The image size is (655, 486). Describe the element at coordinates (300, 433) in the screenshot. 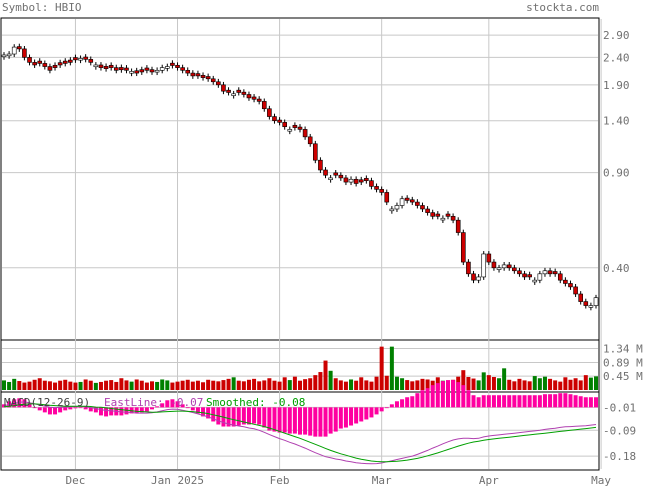

I see `eastline-line` at that location.